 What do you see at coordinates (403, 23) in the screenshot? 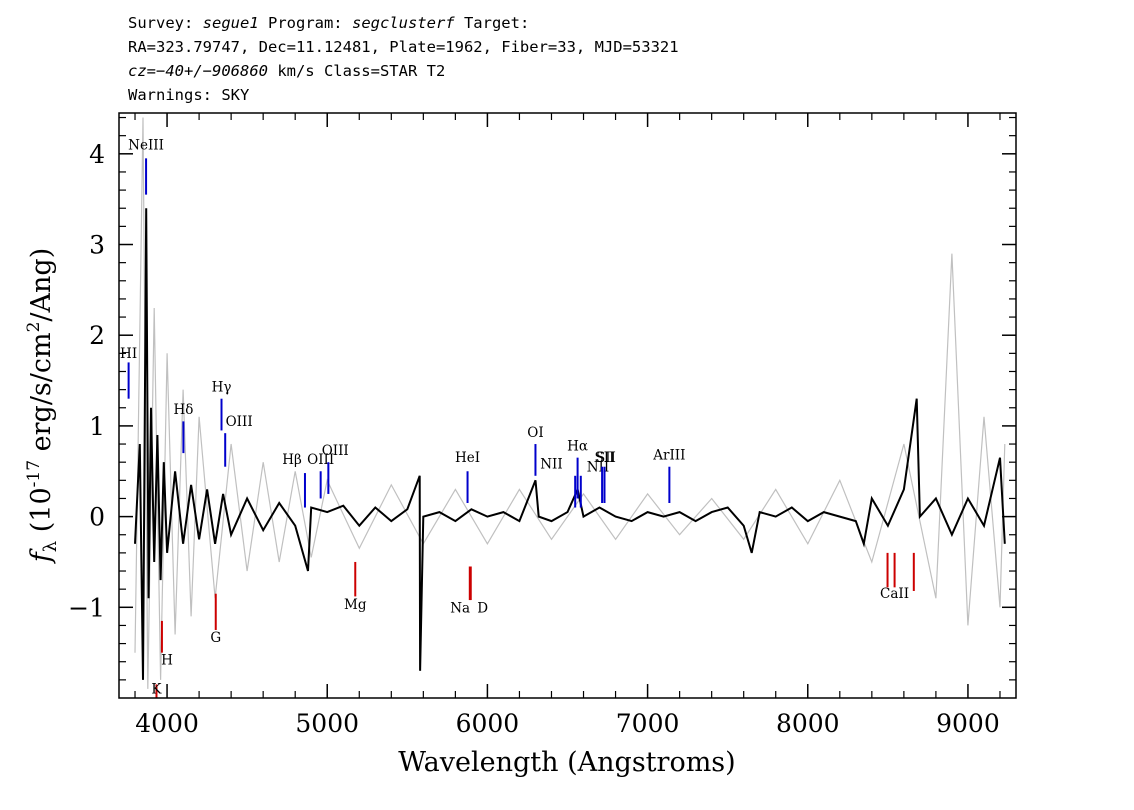
I see `program-value: segclusterf` at bounding box center [403, 23].